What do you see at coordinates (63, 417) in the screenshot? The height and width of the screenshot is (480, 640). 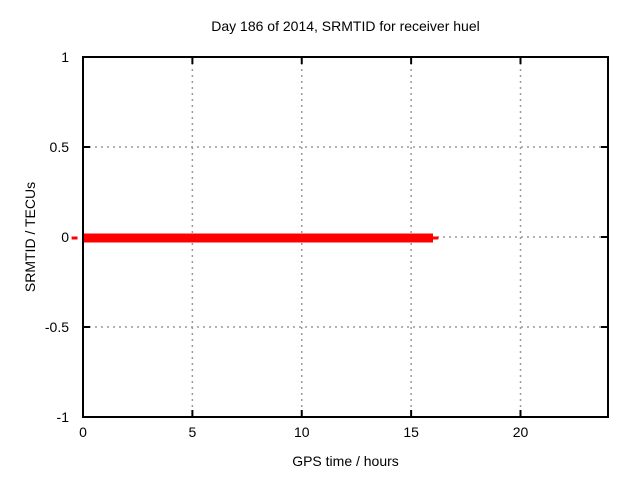 I see `y-tick-label: -1` at bounding box center [63, 417].